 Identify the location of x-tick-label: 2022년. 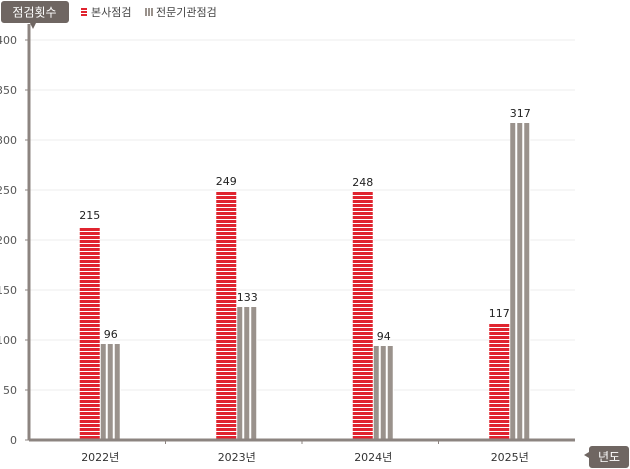
(100, 457).